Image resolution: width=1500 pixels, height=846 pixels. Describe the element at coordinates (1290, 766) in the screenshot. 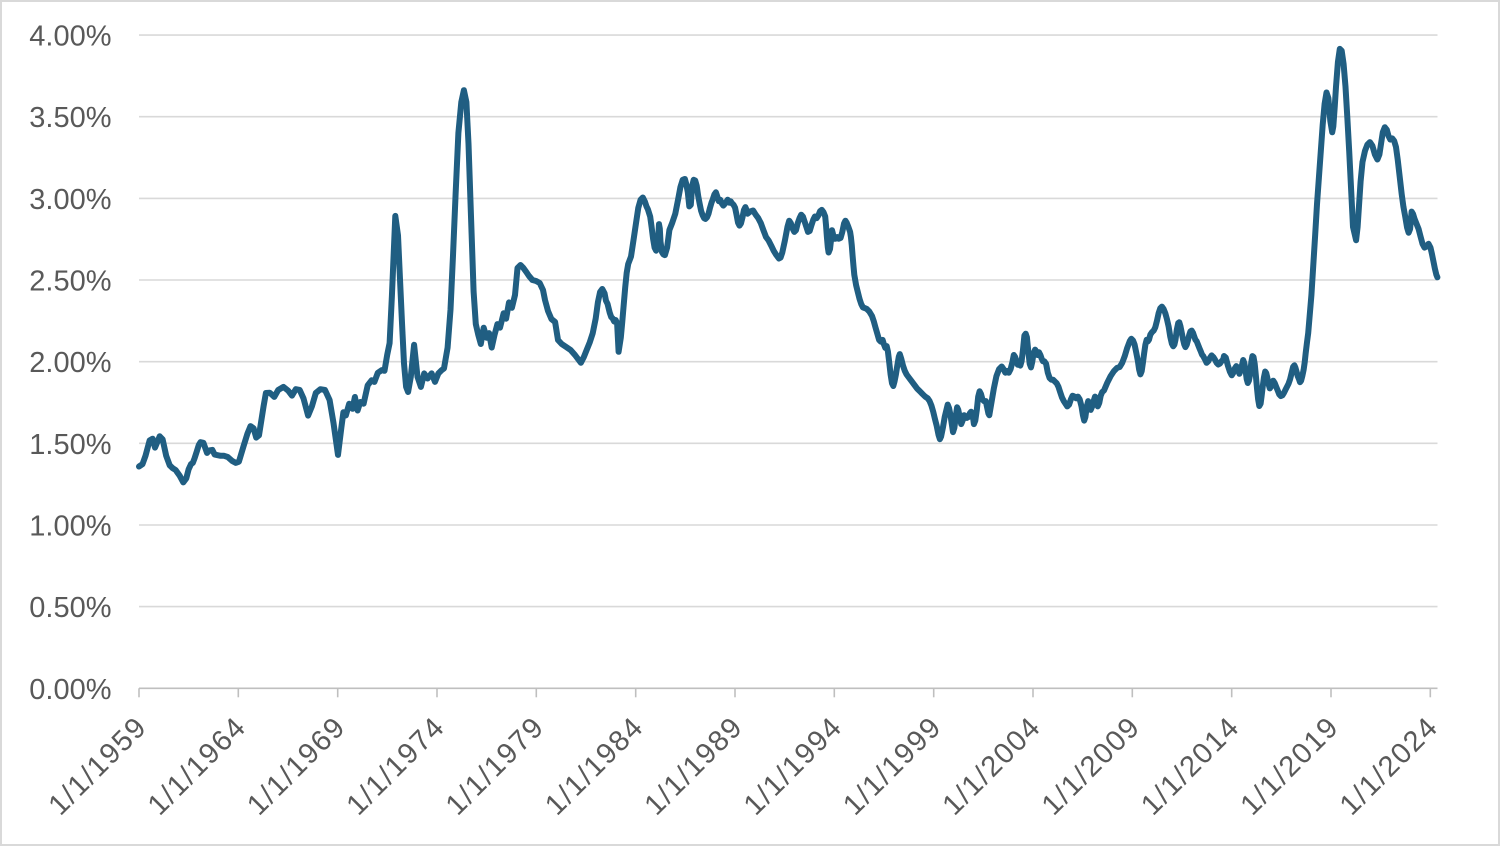

I see `svg-text: 1/1/2019` at that location.